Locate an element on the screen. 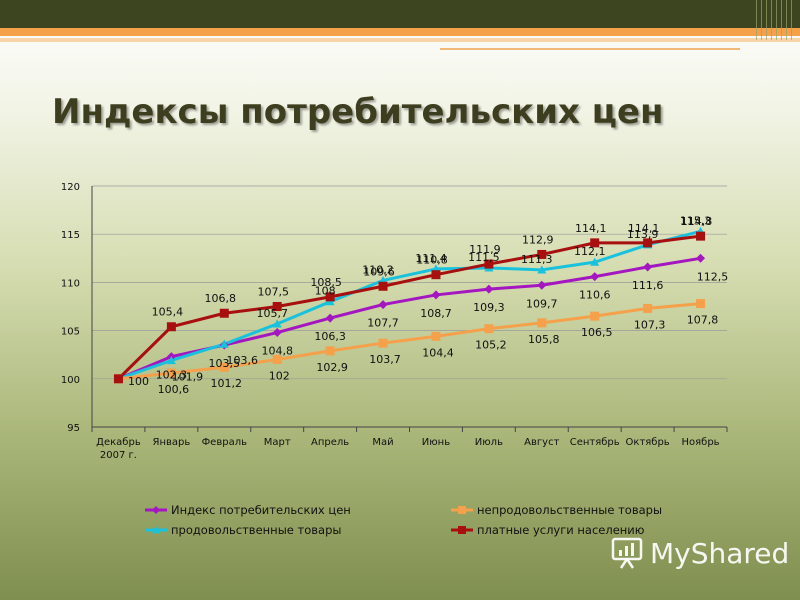 The width and height of the screenshot is (800, 600). x-tick-label-2: Февраль is located at coordinates (225, 442).